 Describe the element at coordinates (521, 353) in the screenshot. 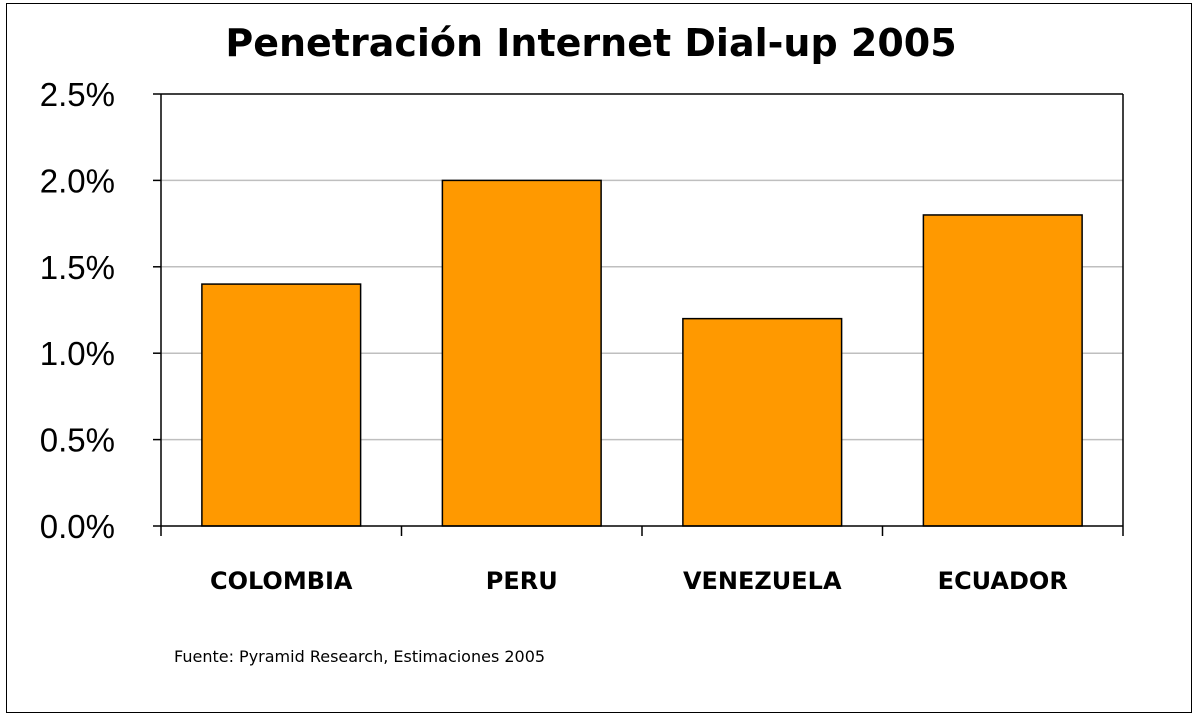

I see `bar-peru` at that location.